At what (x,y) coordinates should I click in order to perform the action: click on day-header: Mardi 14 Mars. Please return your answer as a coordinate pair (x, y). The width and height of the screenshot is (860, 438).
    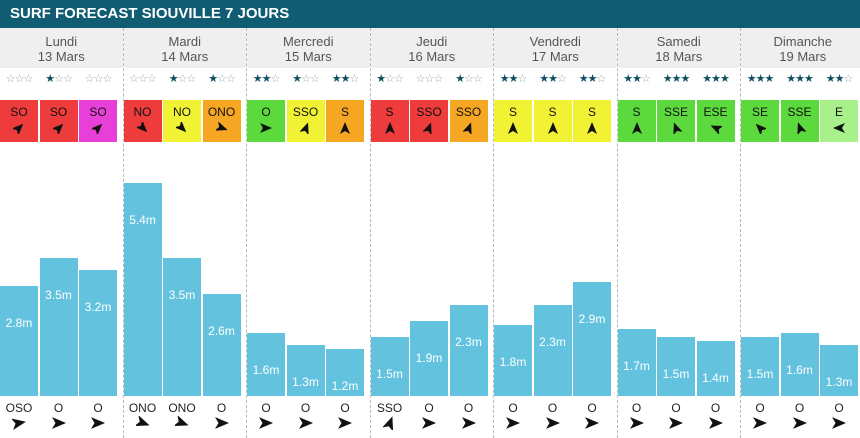
    Looking at the image, I should click on (184, 48).